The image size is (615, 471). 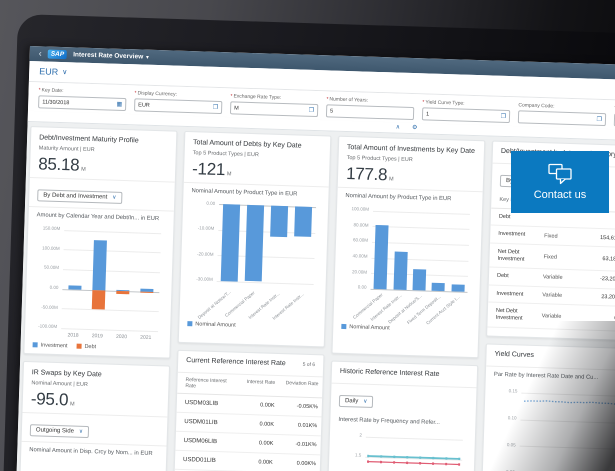 What do you see at coordinates (414, 128) in the screenshot?
I see `adapt-filters-icon: ⚙` at bounding box center [414, 128].